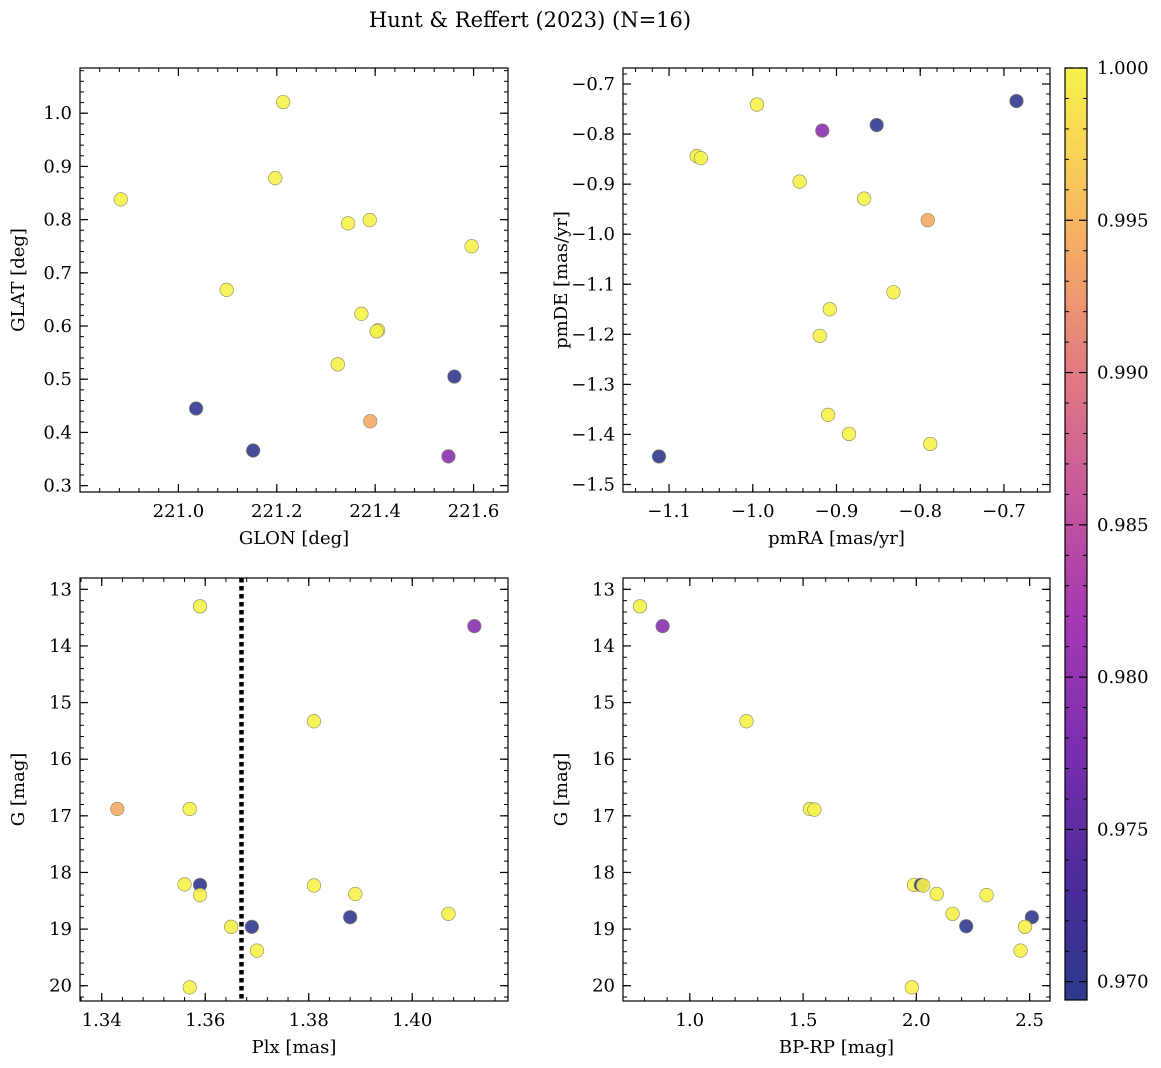  I want to click on x-tick-label: −0.8, so click(920, 511).